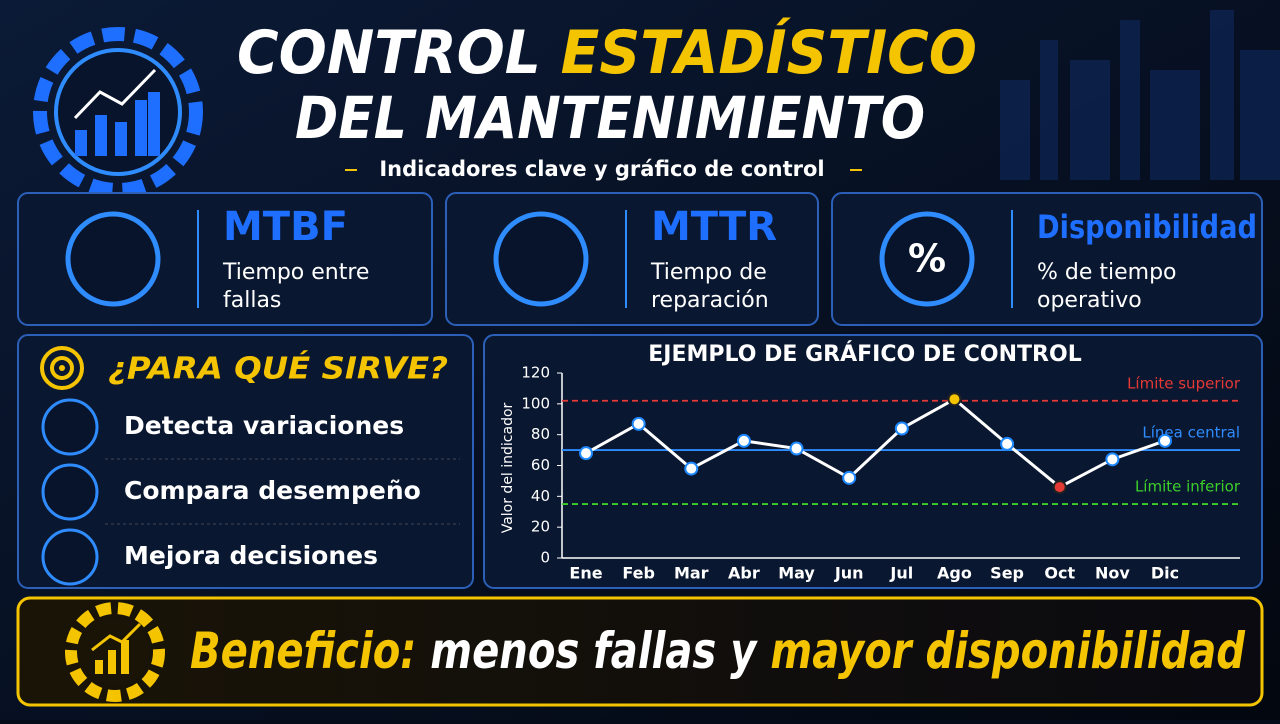 The height and width of the screenshot is (724, 1280). What do you see at coordinates (115, 652) in the screenshot?
I see `banner-gear` at bounding box center [115, 652].